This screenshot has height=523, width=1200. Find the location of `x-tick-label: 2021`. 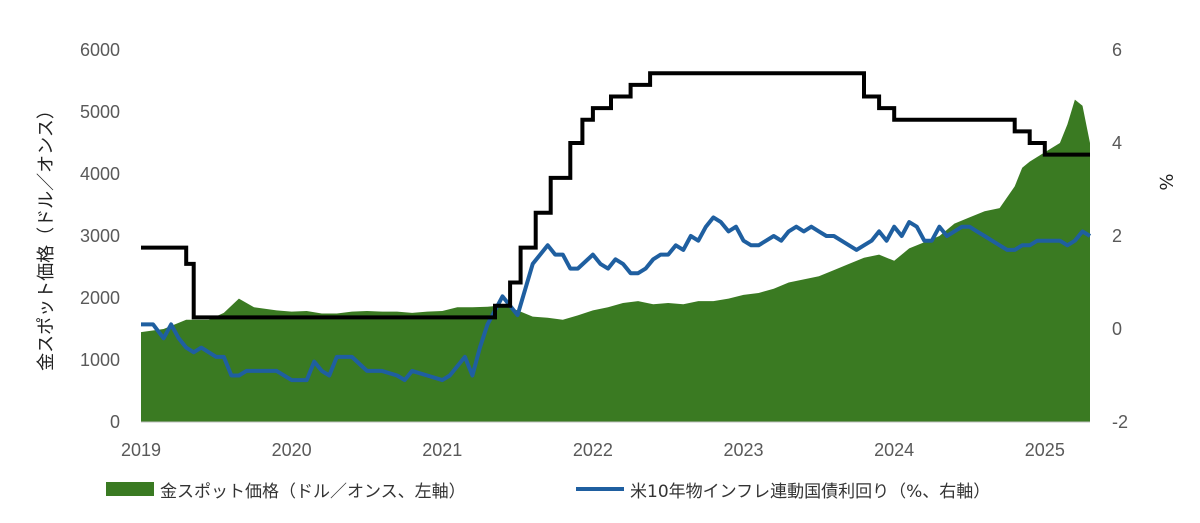

x-tick-label: 2021 is located at coordinates (442, 450).